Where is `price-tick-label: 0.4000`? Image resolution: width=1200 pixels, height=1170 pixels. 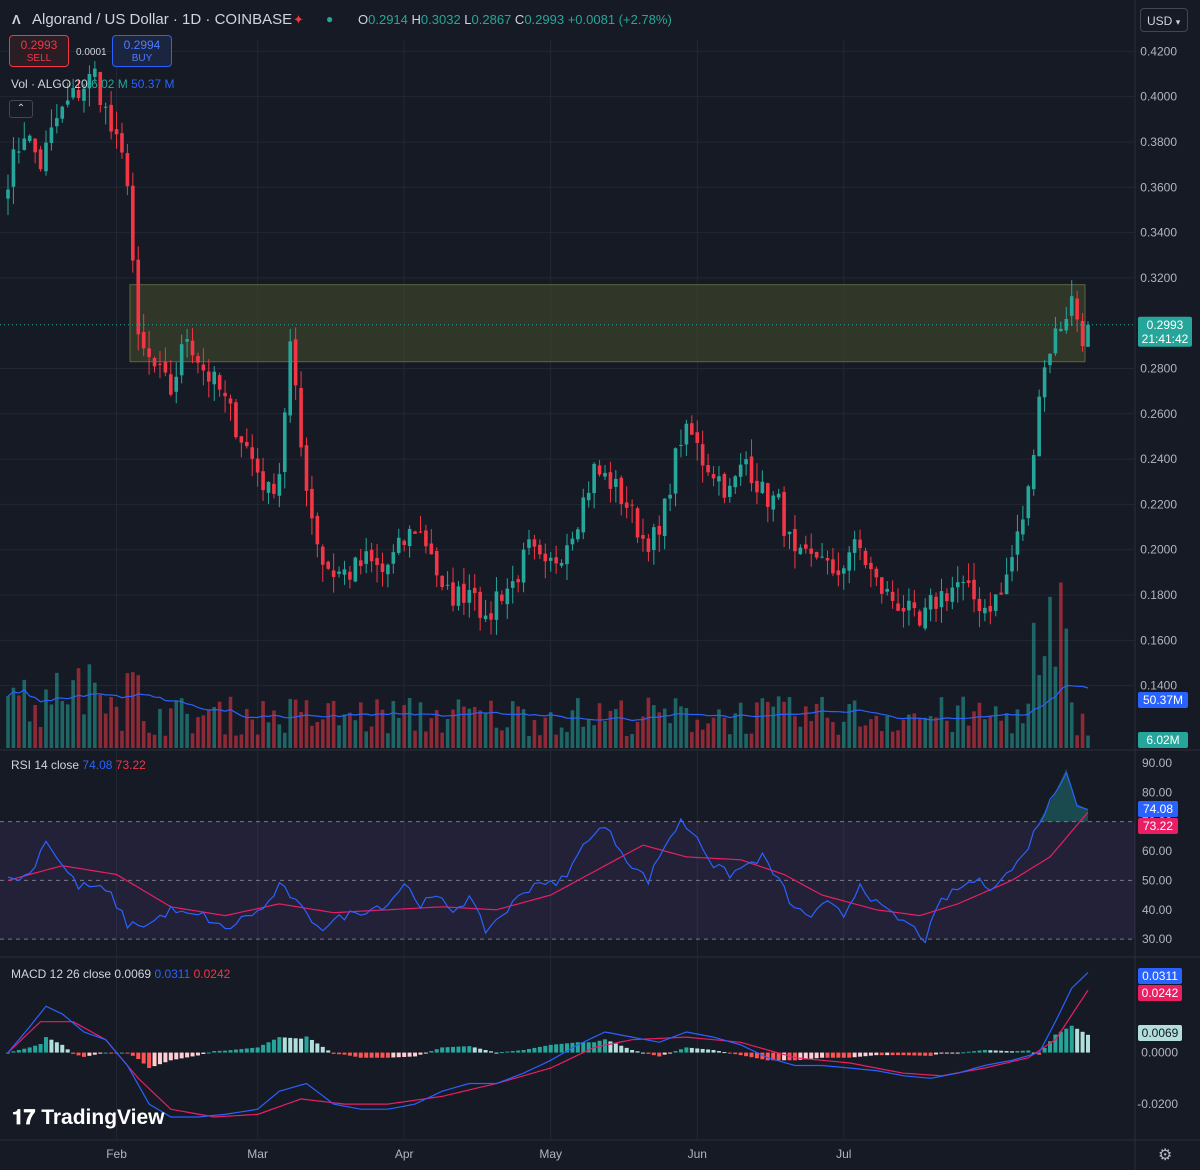 price-tick-label: 0.4000 is located at coordinates (1158, 97).